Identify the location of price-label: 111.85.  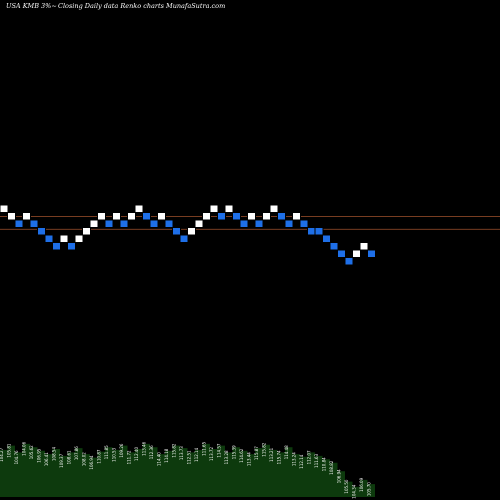
(106, 452).